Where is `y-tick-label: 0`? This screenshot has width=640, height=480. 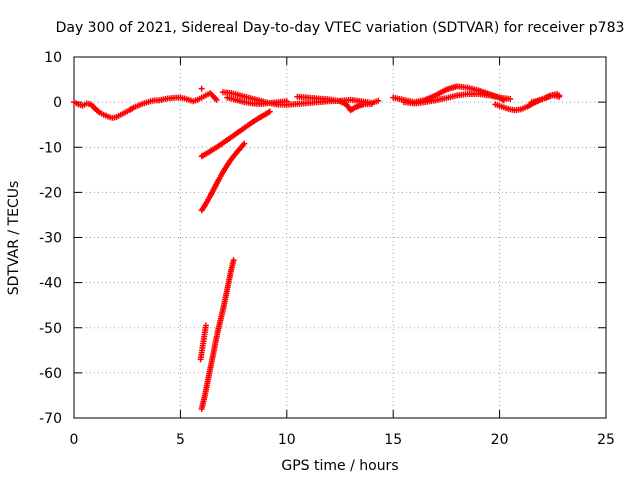
y-tick-label: 0 is located at coordinates (57, 103).